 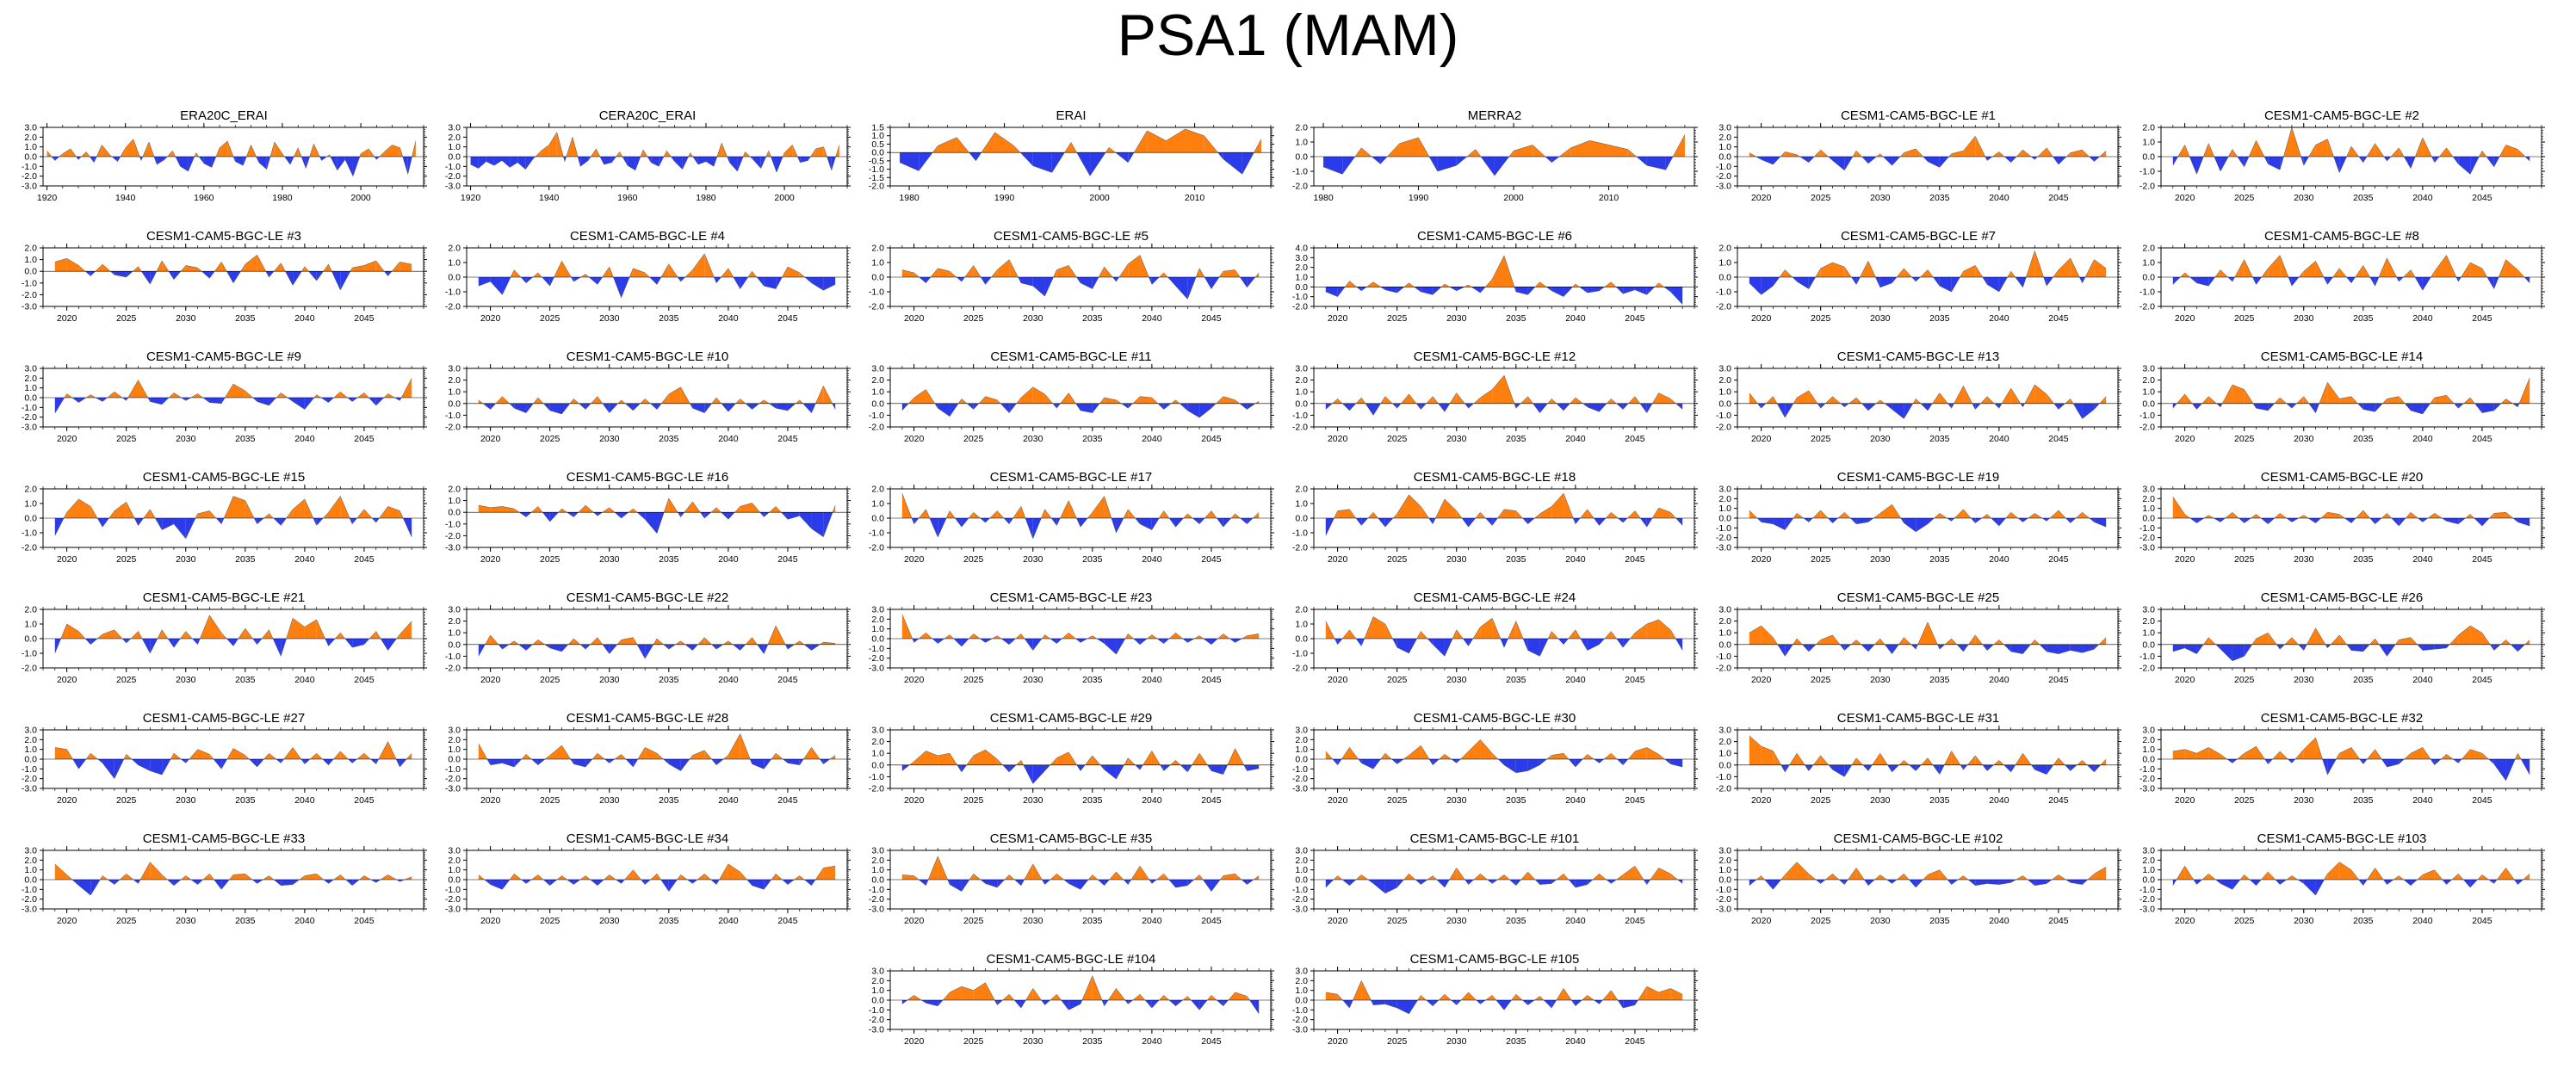 I want to click on plot-frame, so click(x=1928, y=398).